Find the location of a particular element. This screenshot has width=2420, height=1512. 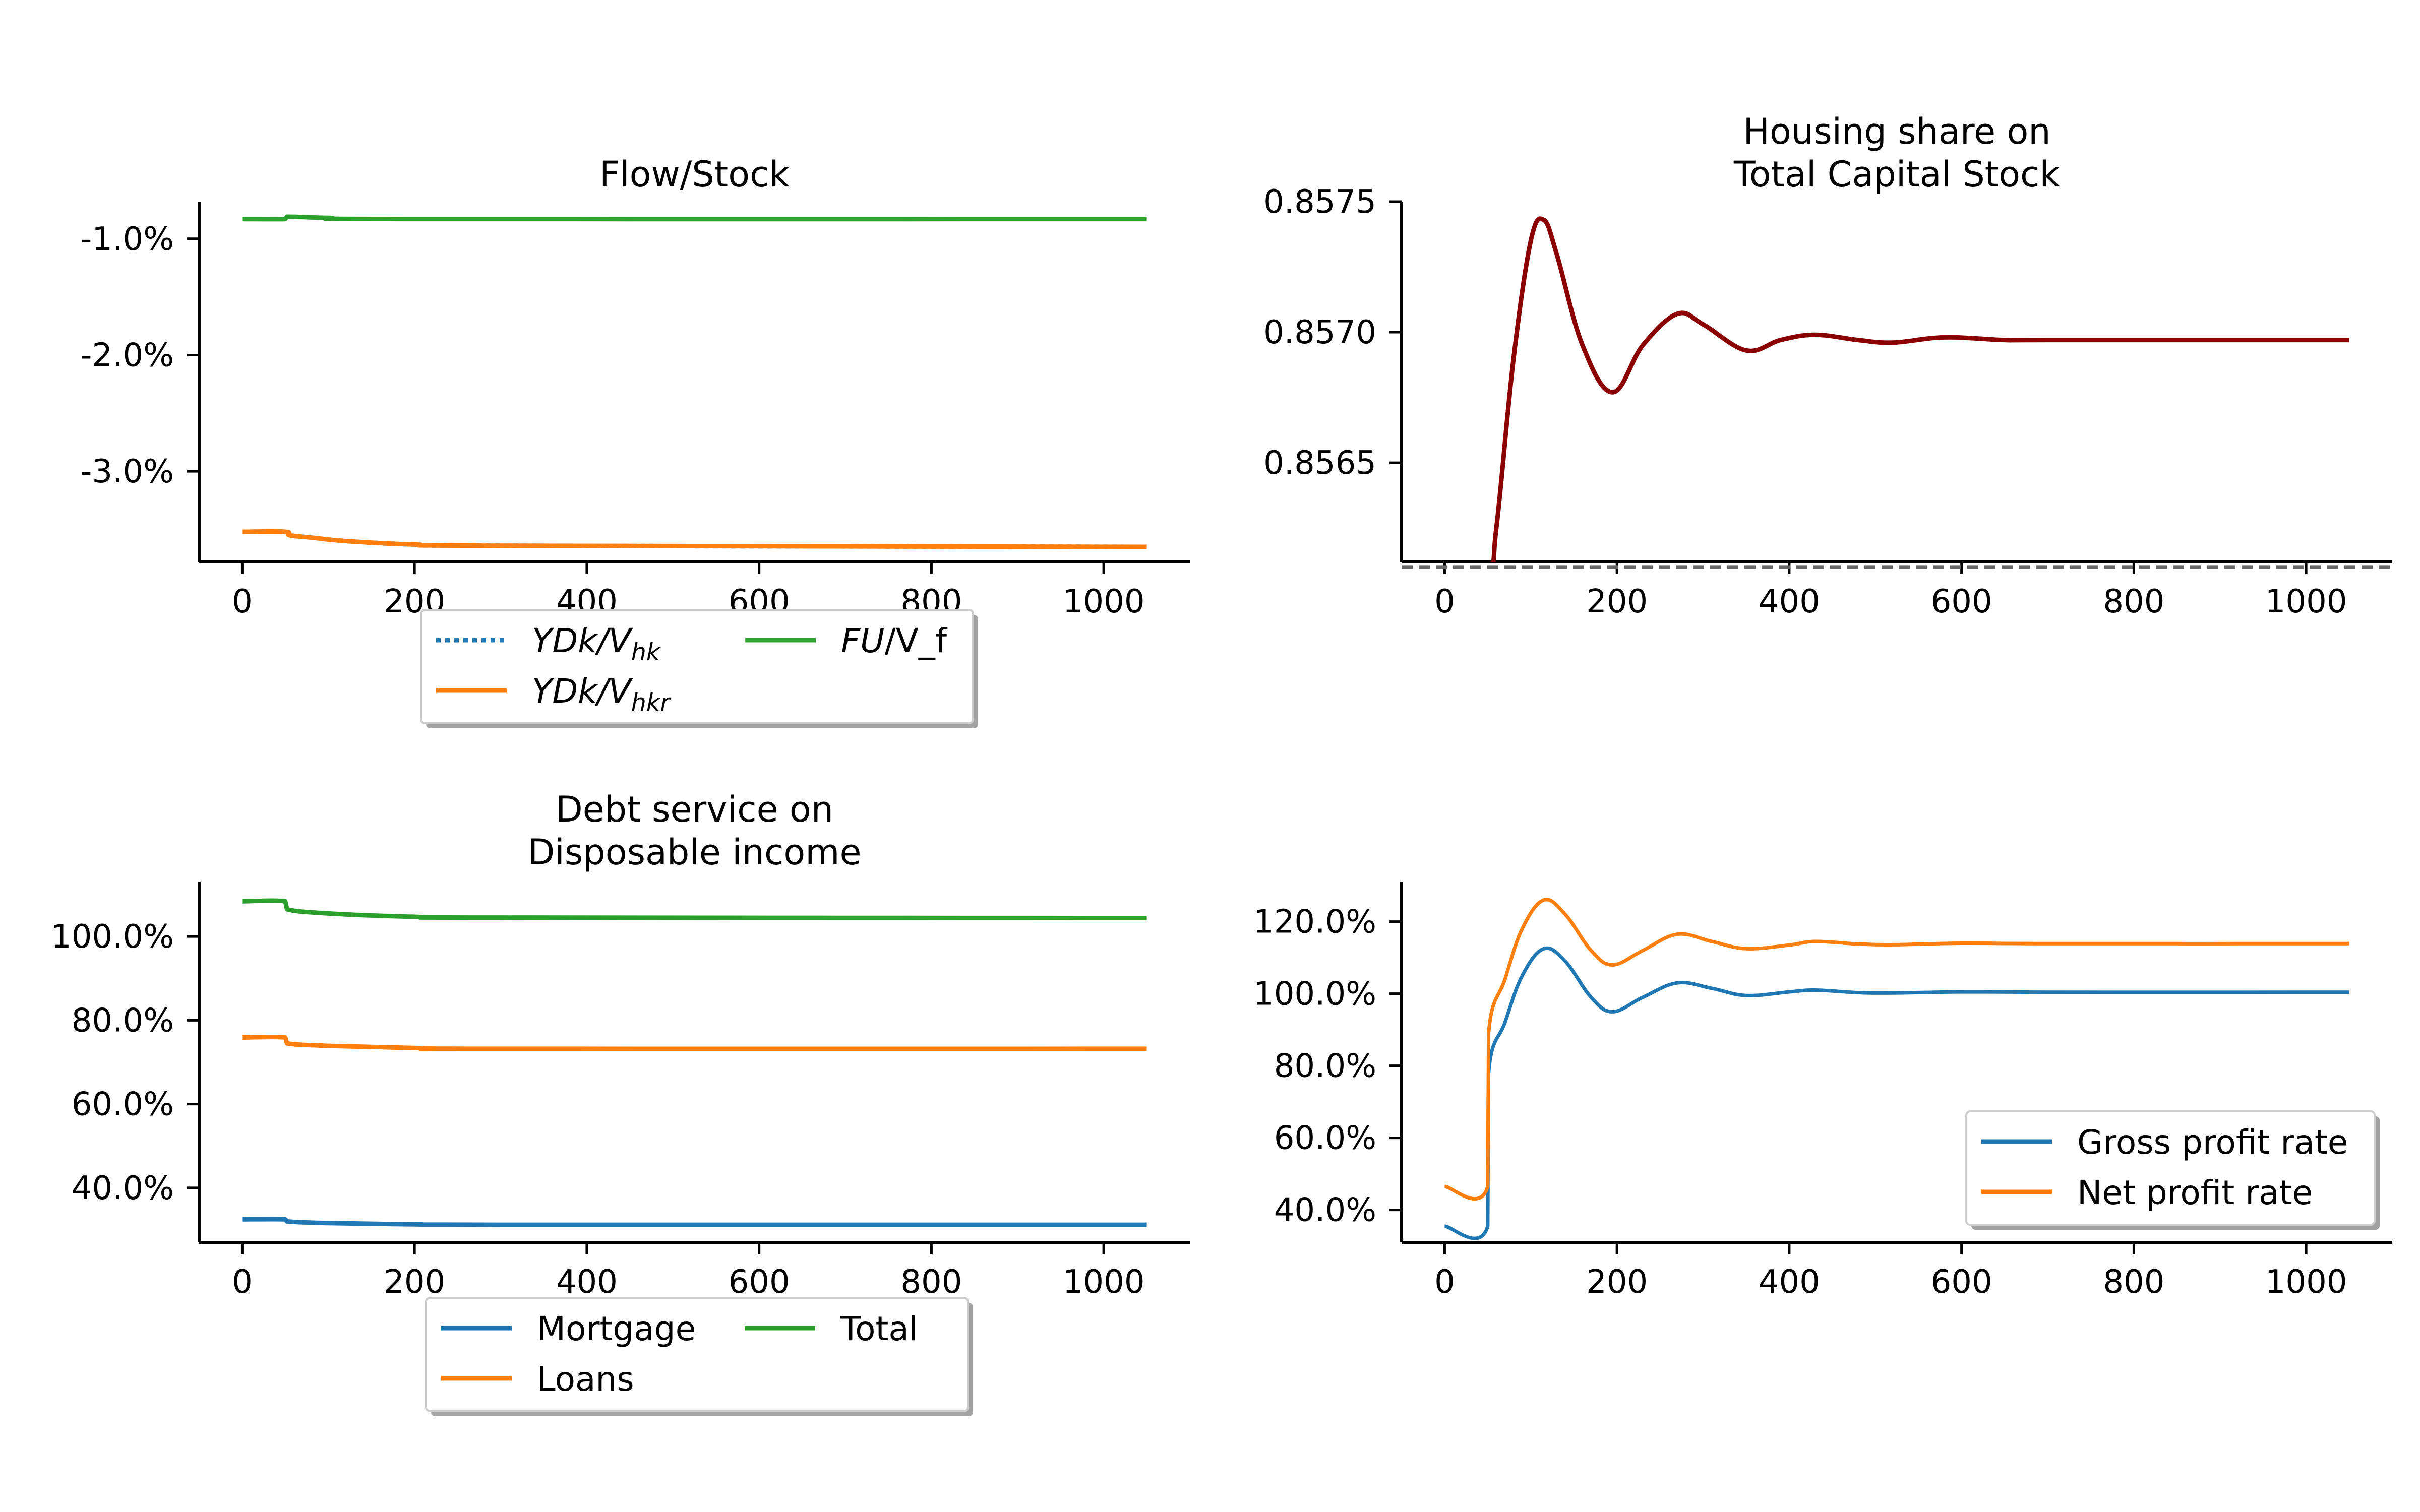

chart-title: Housing share on is located at coordinates (1896, 131).